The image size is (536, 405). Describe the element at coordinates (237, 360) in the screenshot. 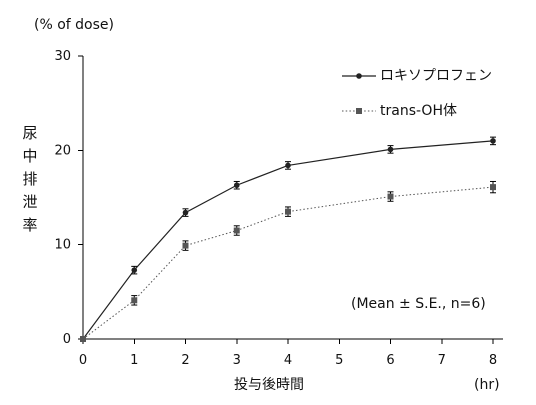

I see `x-tick-label: 3` at that location.